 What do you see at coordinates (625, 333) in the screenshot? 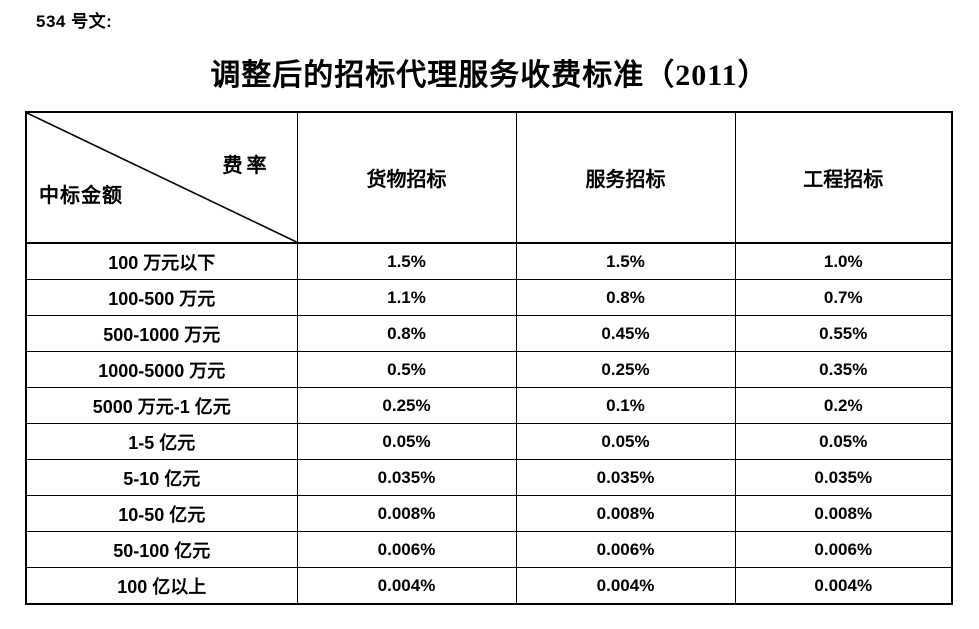
I see `fee-cell: 0.45%` at bounding box center [625, 333].